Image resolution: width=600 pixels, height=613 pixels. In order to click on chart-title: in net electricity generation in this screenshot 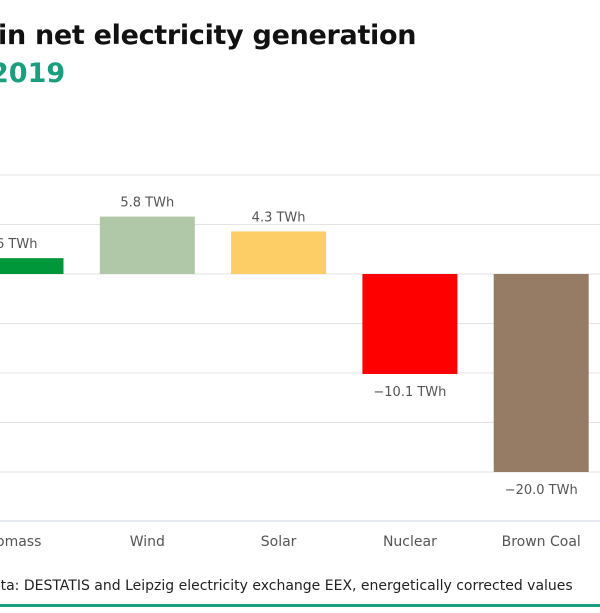, I will do `click(208, 35)`.